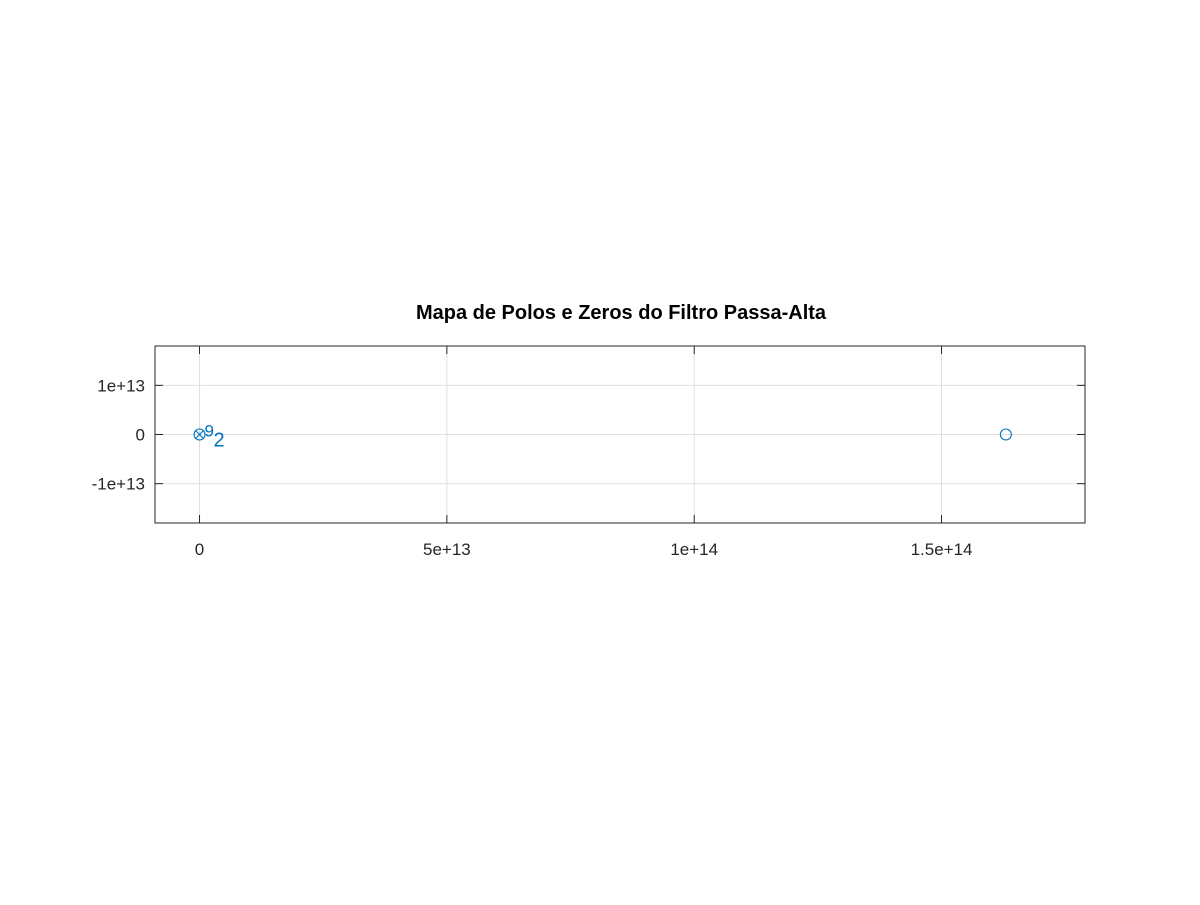  I want to click on x-tick-label: 0, so click(199, 549).